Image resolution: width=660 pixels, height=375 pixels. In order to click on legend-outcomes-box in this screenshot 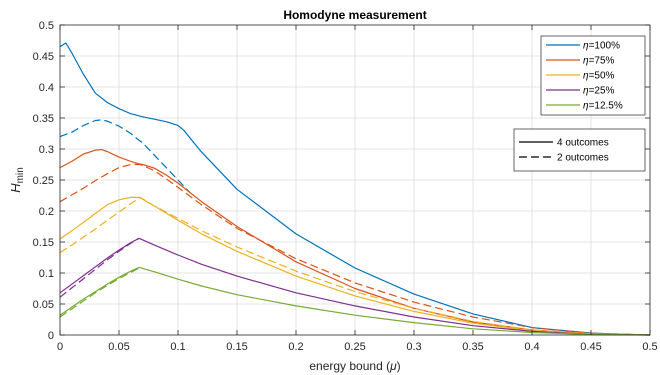, I will do `click(579, 150)`.